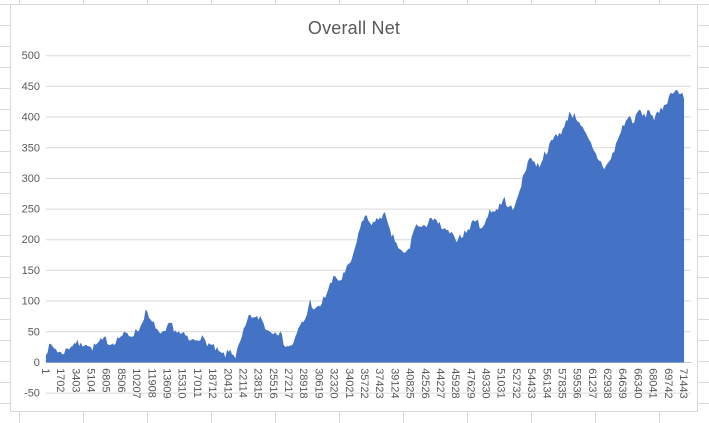 The width and height of the screenshot is (709, 423). What do you see at coordinates (470, 383) in the screenshot?
I see `x-tick-label: 47629` at bounding box center [470, 383].